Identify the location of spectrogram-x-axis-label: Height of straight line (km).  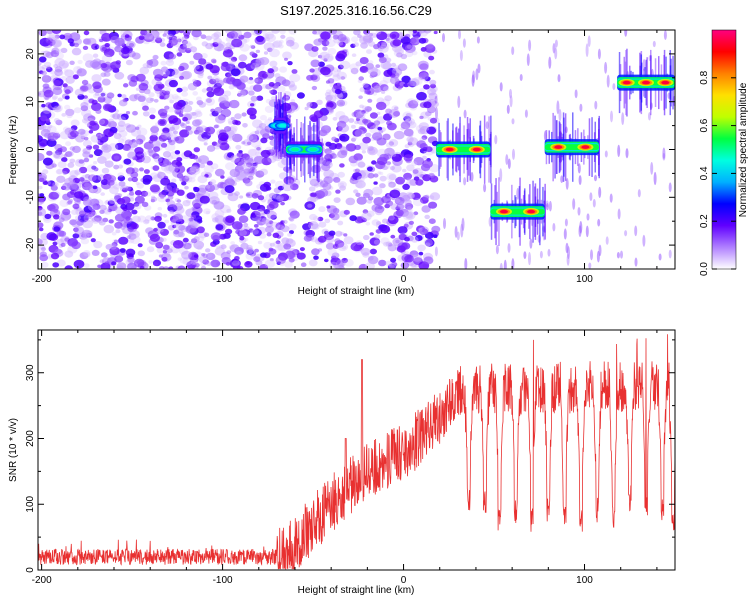
(356, 291).